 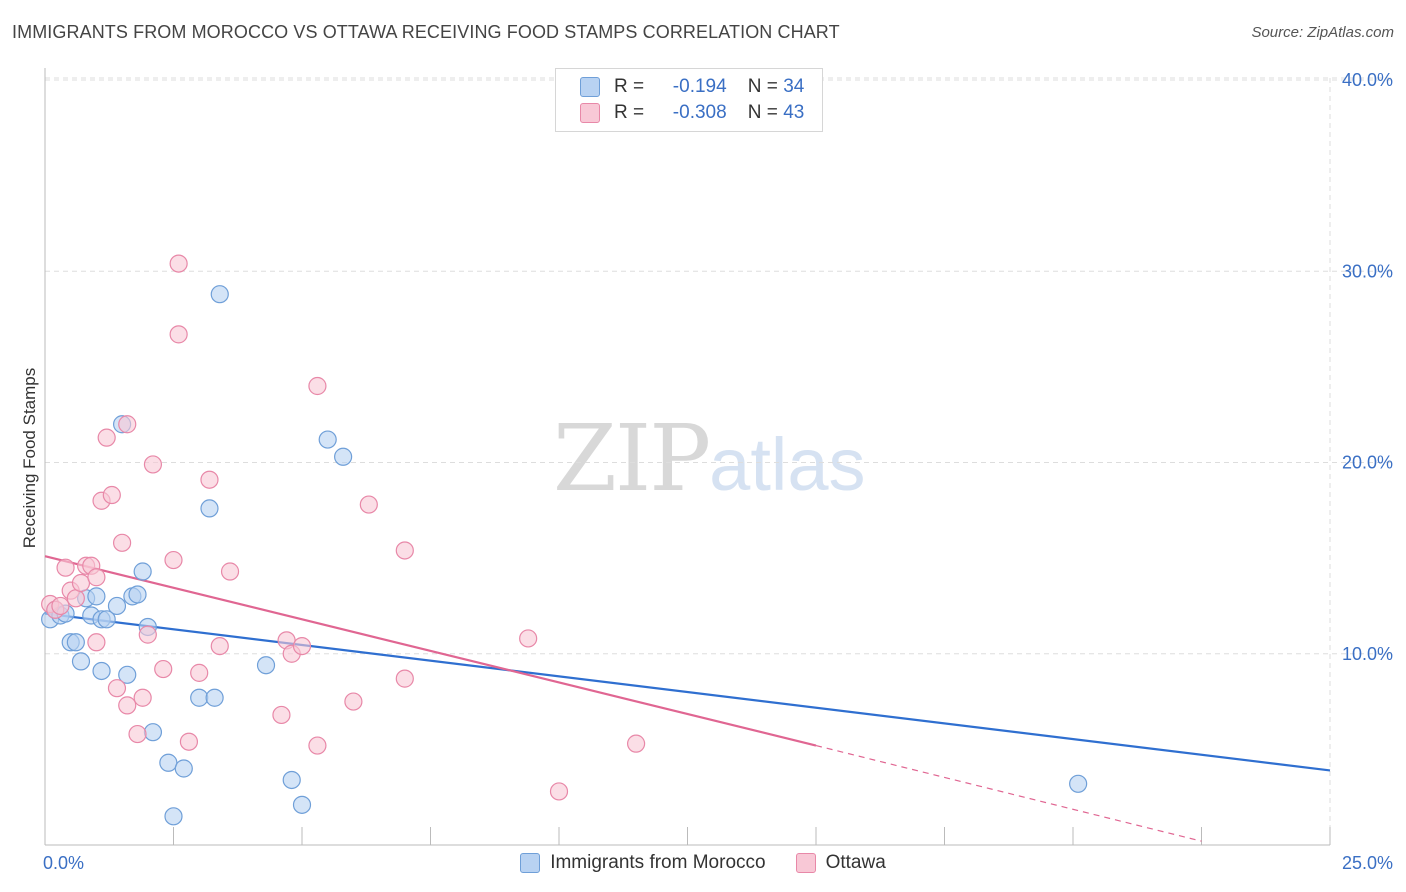 I want to click on trend-line-ottawa, so click(x=430, y=651).